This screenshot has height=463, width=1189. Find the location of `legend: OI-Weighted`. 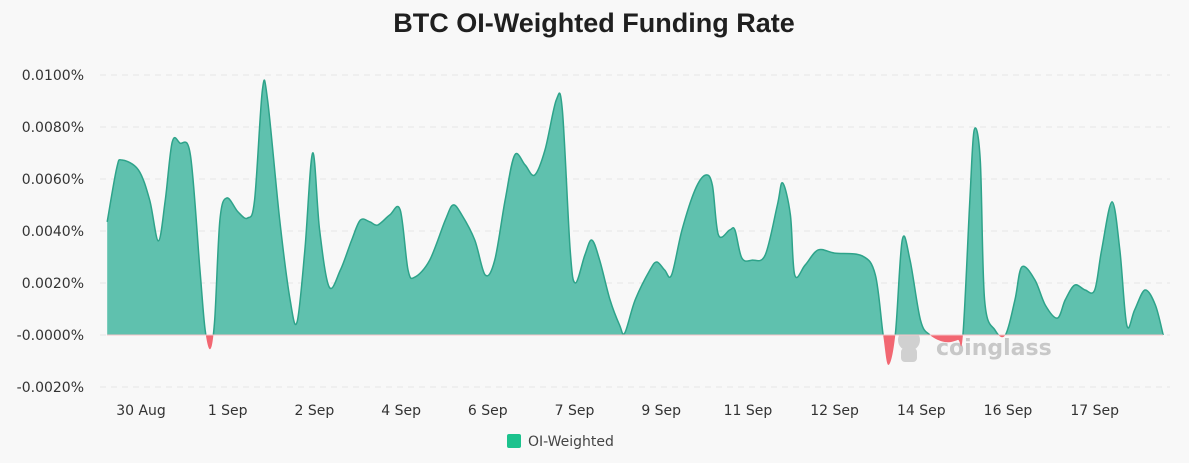

legend: OI-Weighted is located at coordinates (560, 442).